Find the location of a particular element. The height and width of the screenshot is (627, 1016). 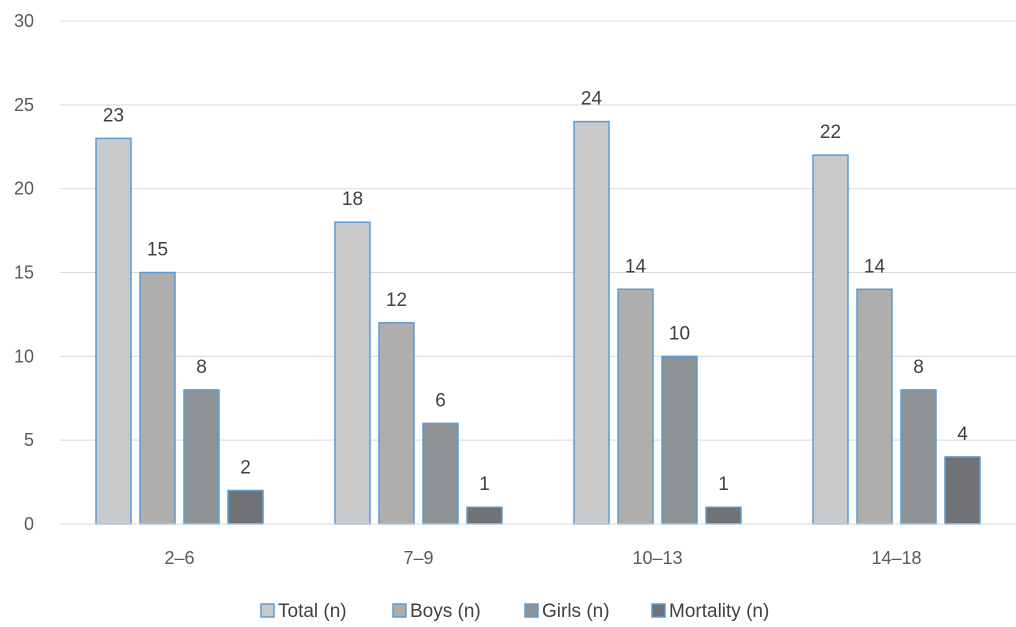

x-tick-label: 7–9 is located at coordinates (418, 558).